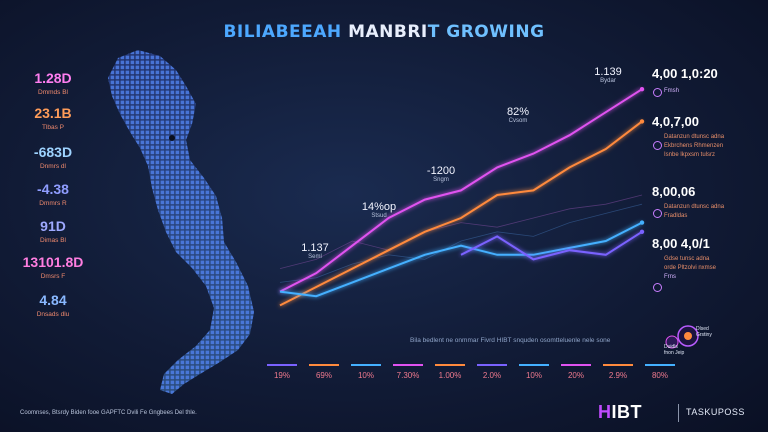  I want to click on right-block: 8,00,06 Datanzun dtunsc adna Fradldas, so click(708, 202).